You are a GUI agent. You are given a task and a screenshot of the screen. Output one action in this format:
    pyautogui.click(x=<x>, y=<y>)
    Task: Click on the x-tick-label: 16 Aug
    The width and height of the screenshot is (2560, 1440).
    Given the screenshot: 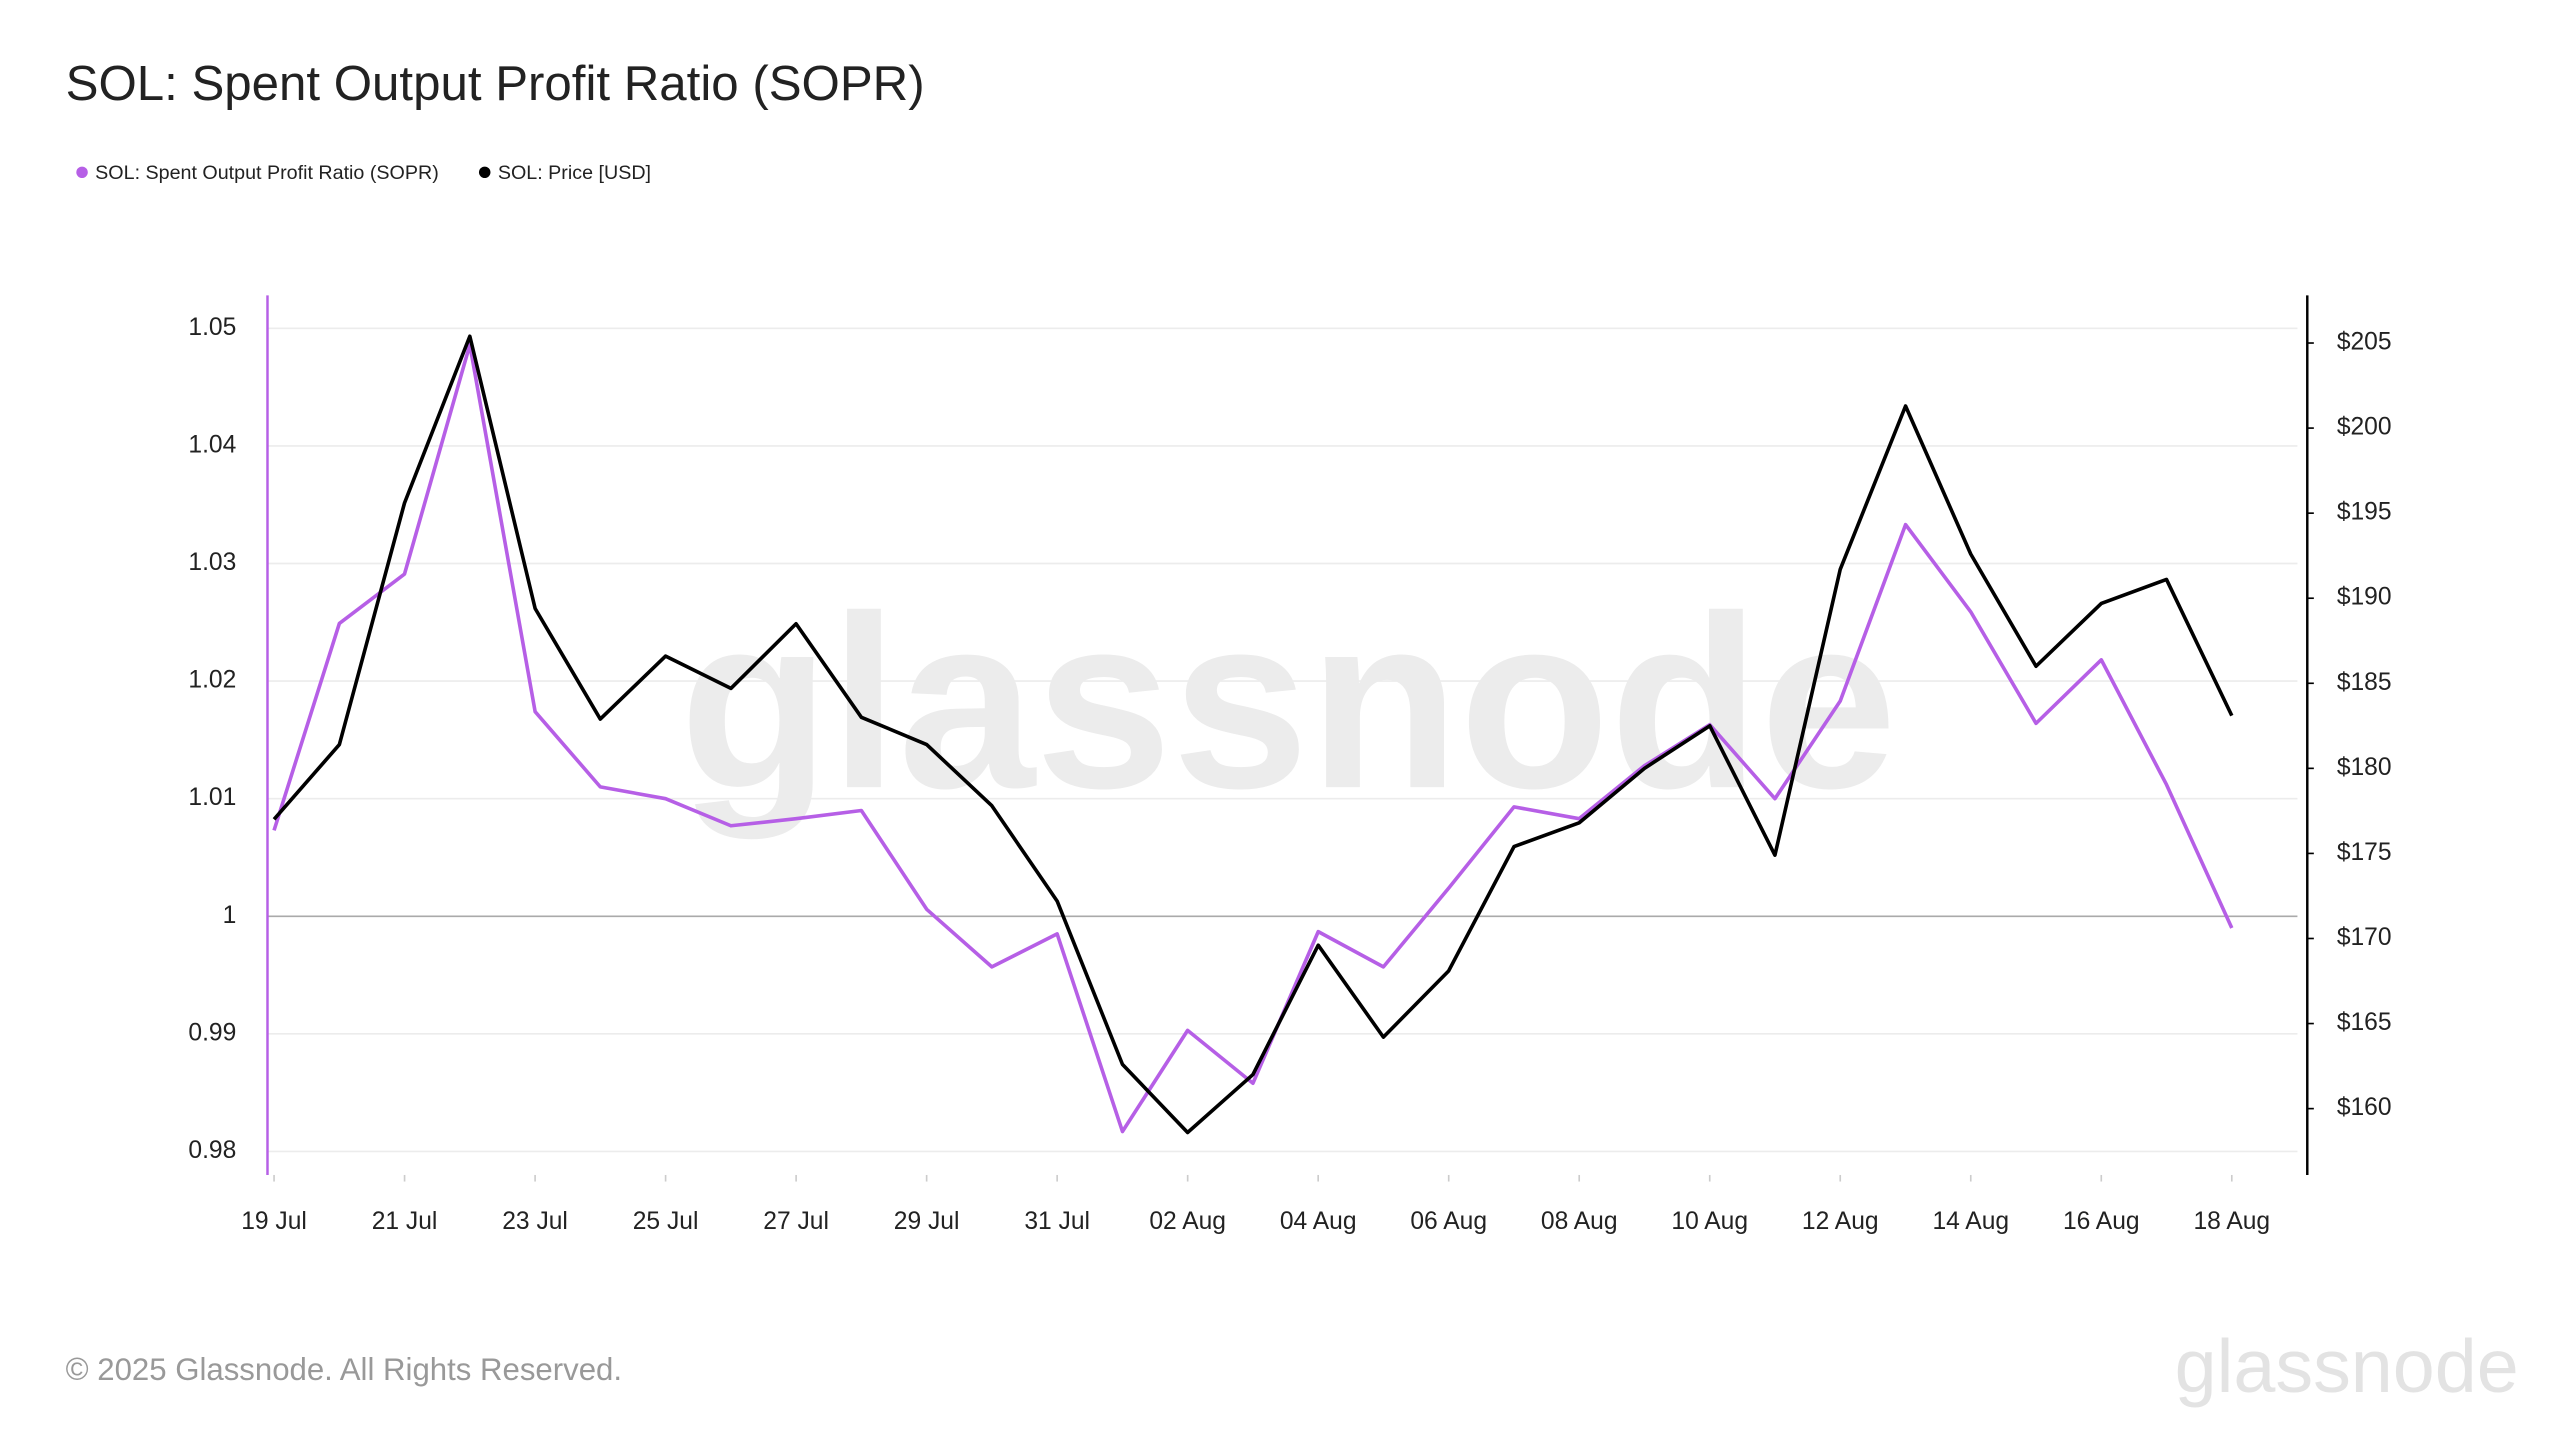 What is the action you would take?
    pyautogui.click(x=2101, y=1221)
    